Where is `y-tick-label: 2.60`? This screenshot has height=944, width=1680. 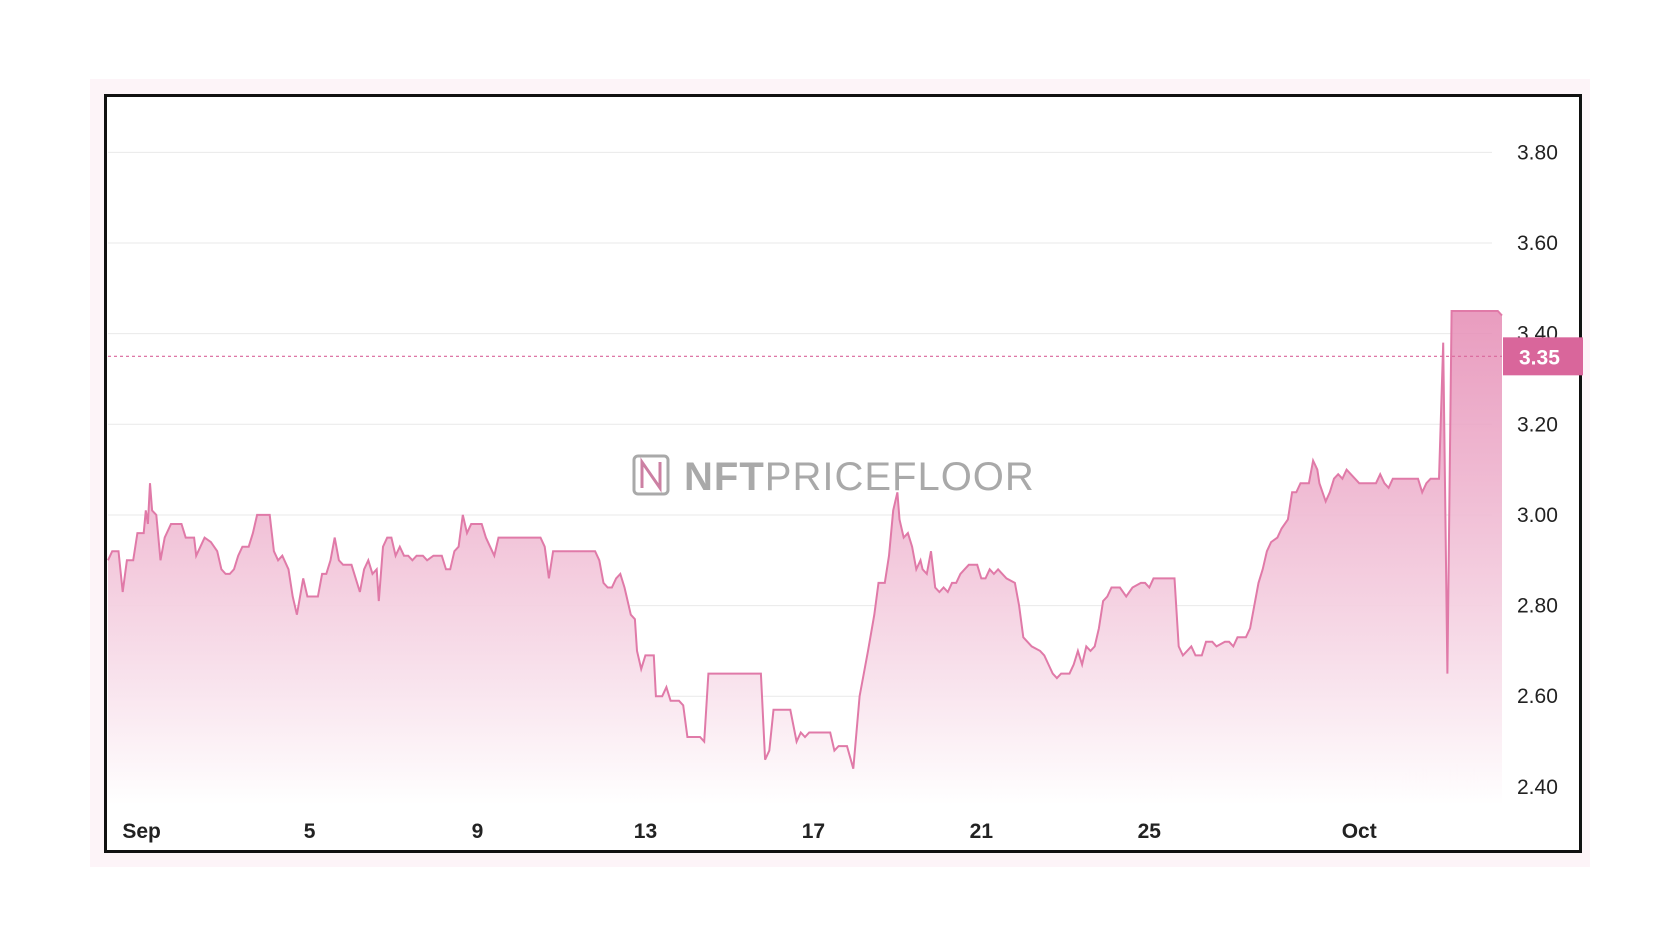 y-tick-label: 2.60 is located at coordinates (1537, 696).